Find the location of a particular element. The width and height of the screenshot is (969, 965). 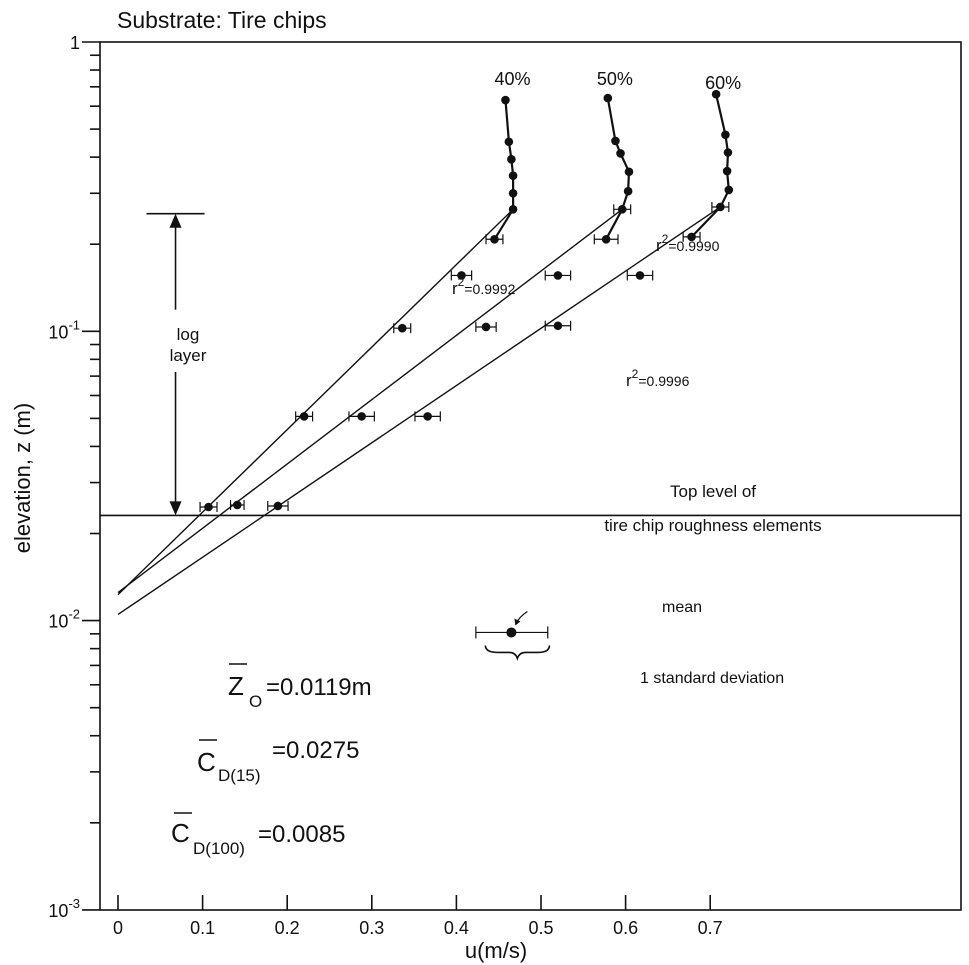

x-tick-label: 0.7 is located at coordinates (710, 928).